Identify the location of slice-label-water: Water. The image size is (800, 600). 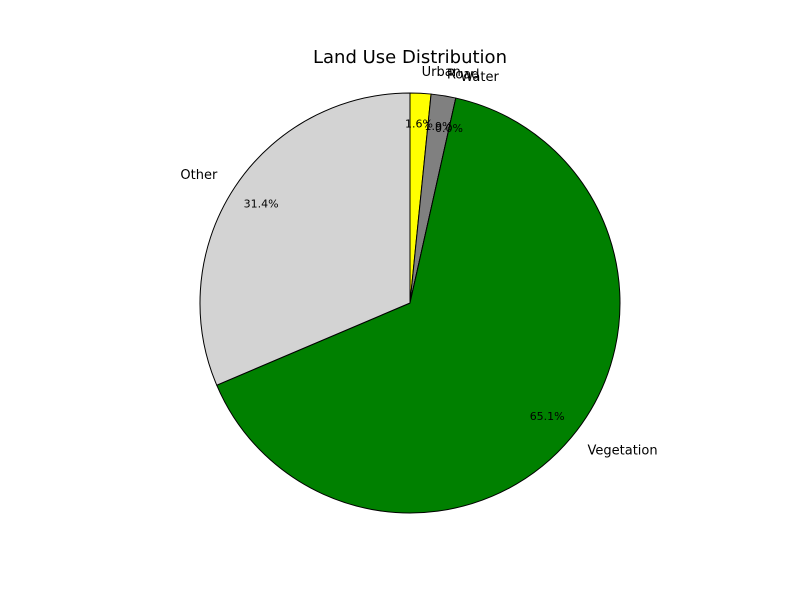
(479, 77).